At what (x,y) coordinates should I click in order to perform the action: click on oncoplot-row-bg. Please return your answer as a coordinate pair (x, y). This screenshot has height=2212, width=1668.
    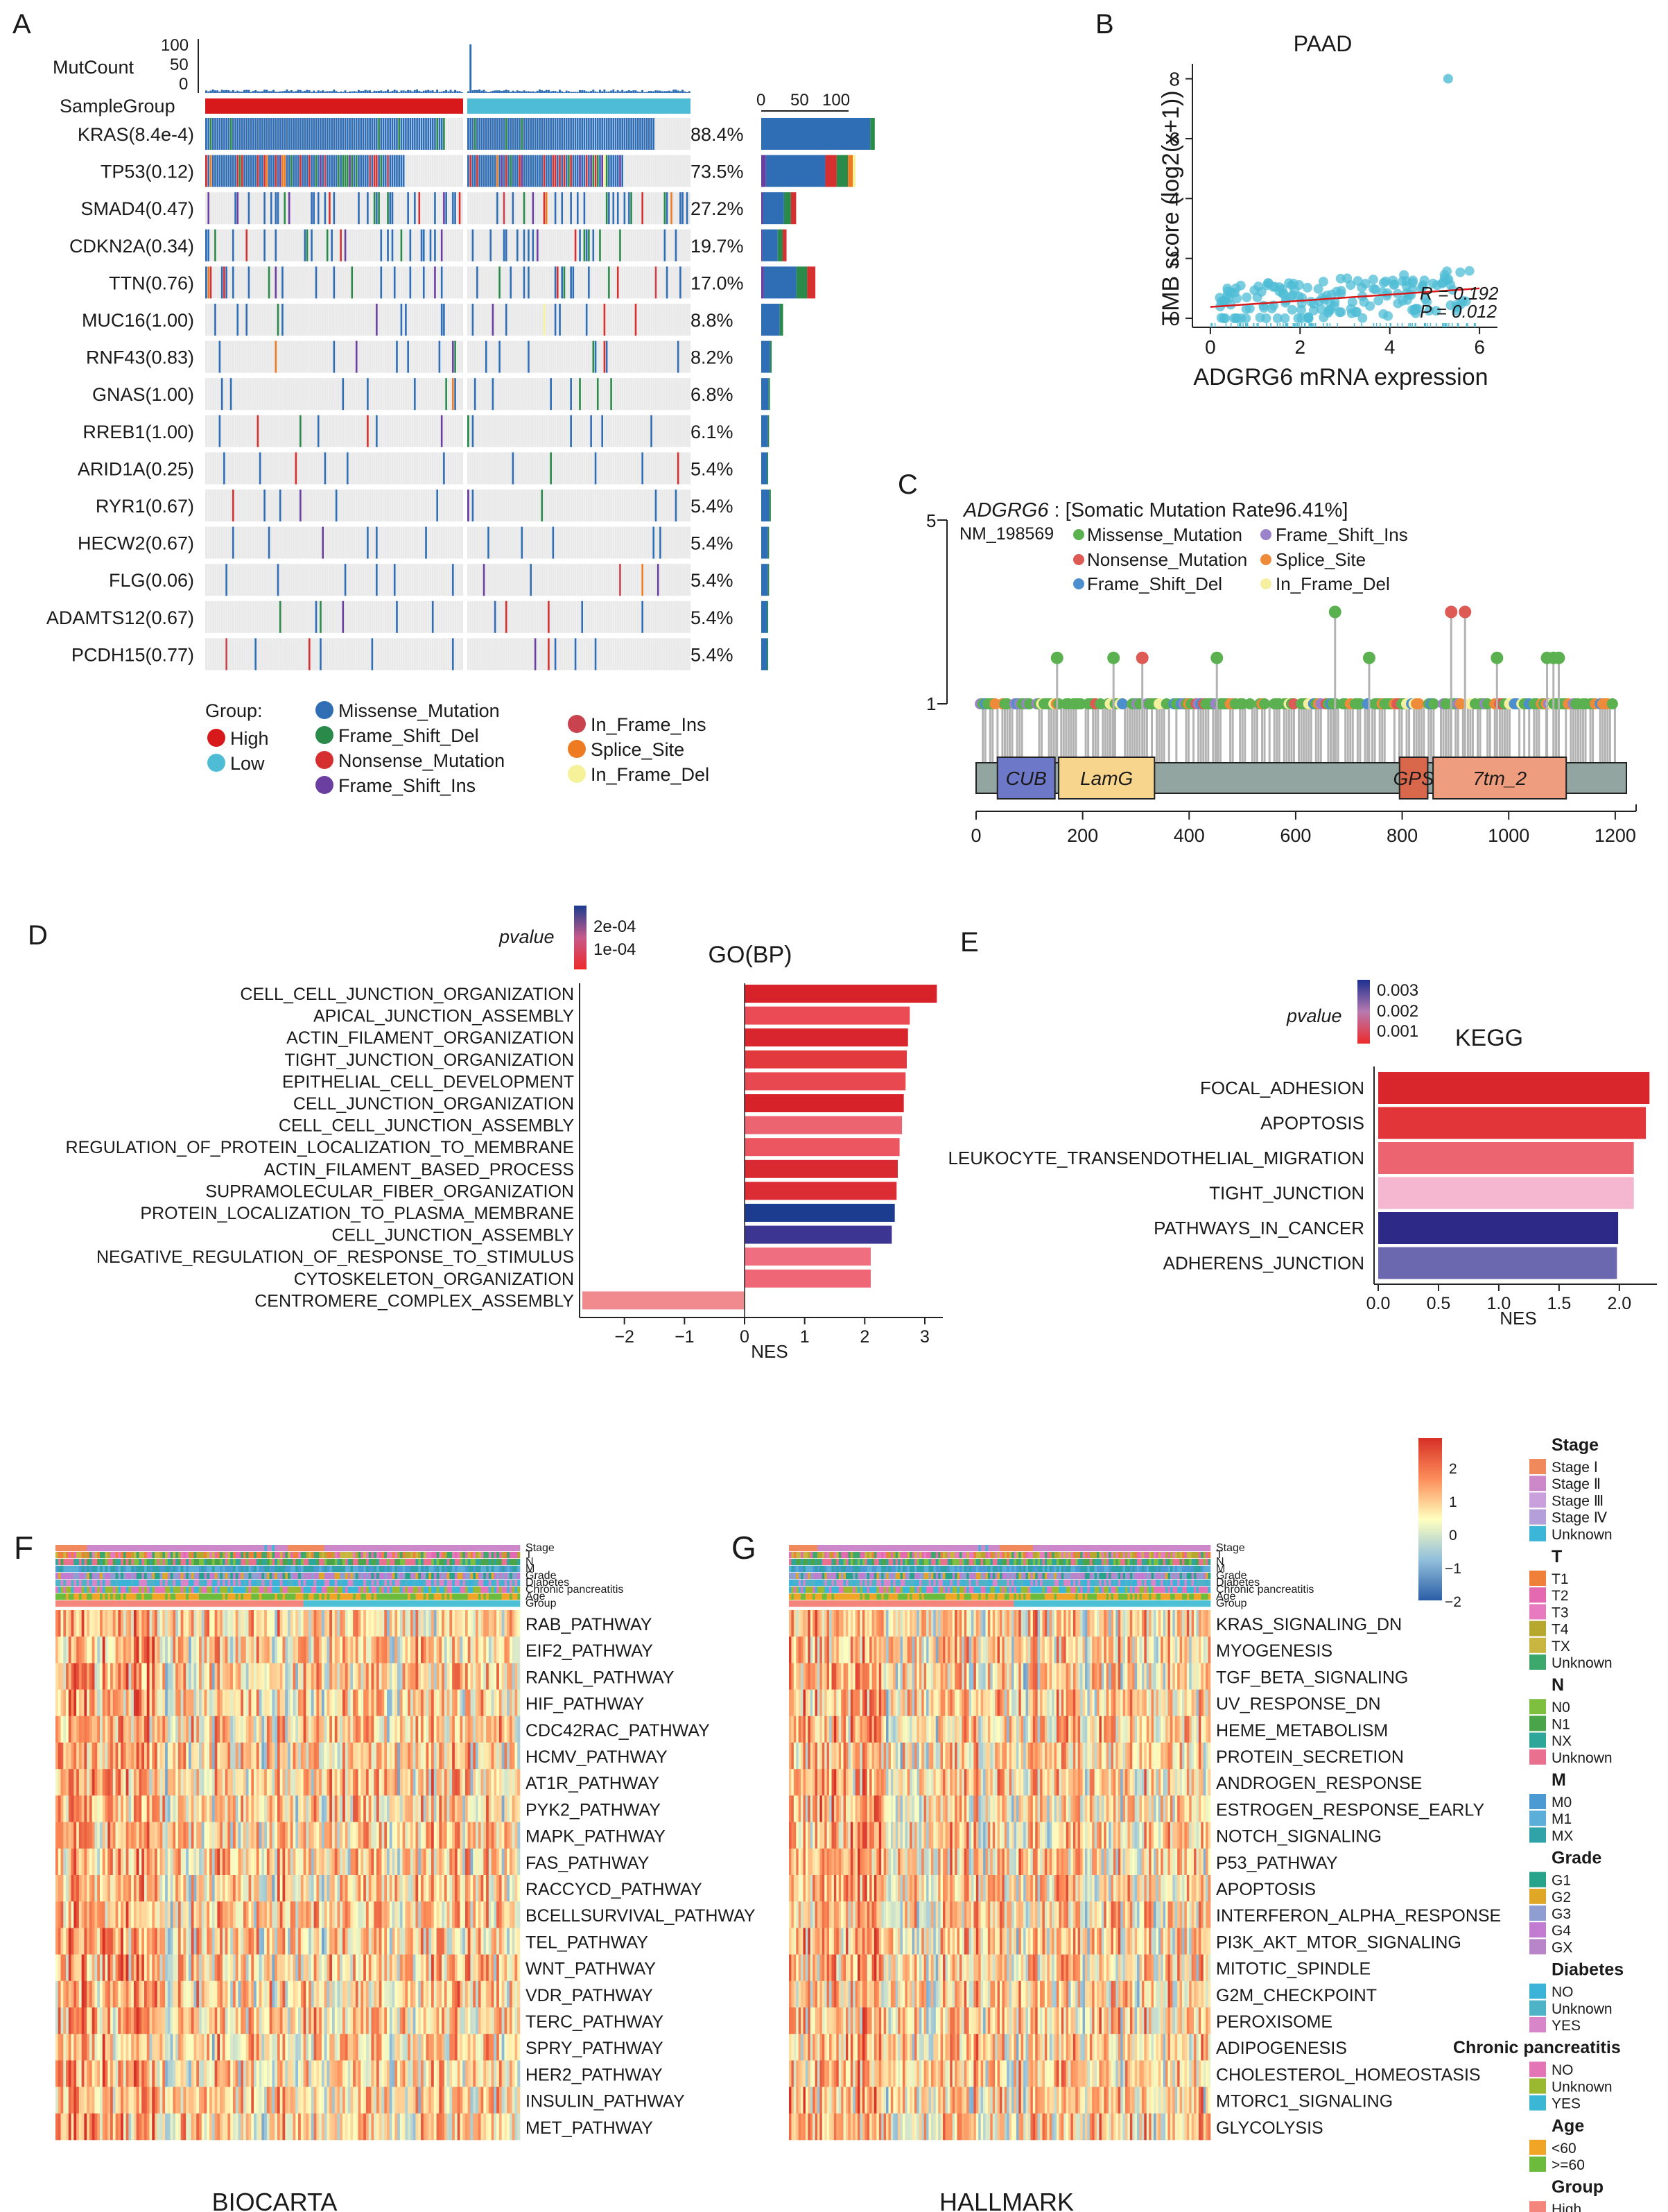
    Looking at the image, I should click on (334, 543).